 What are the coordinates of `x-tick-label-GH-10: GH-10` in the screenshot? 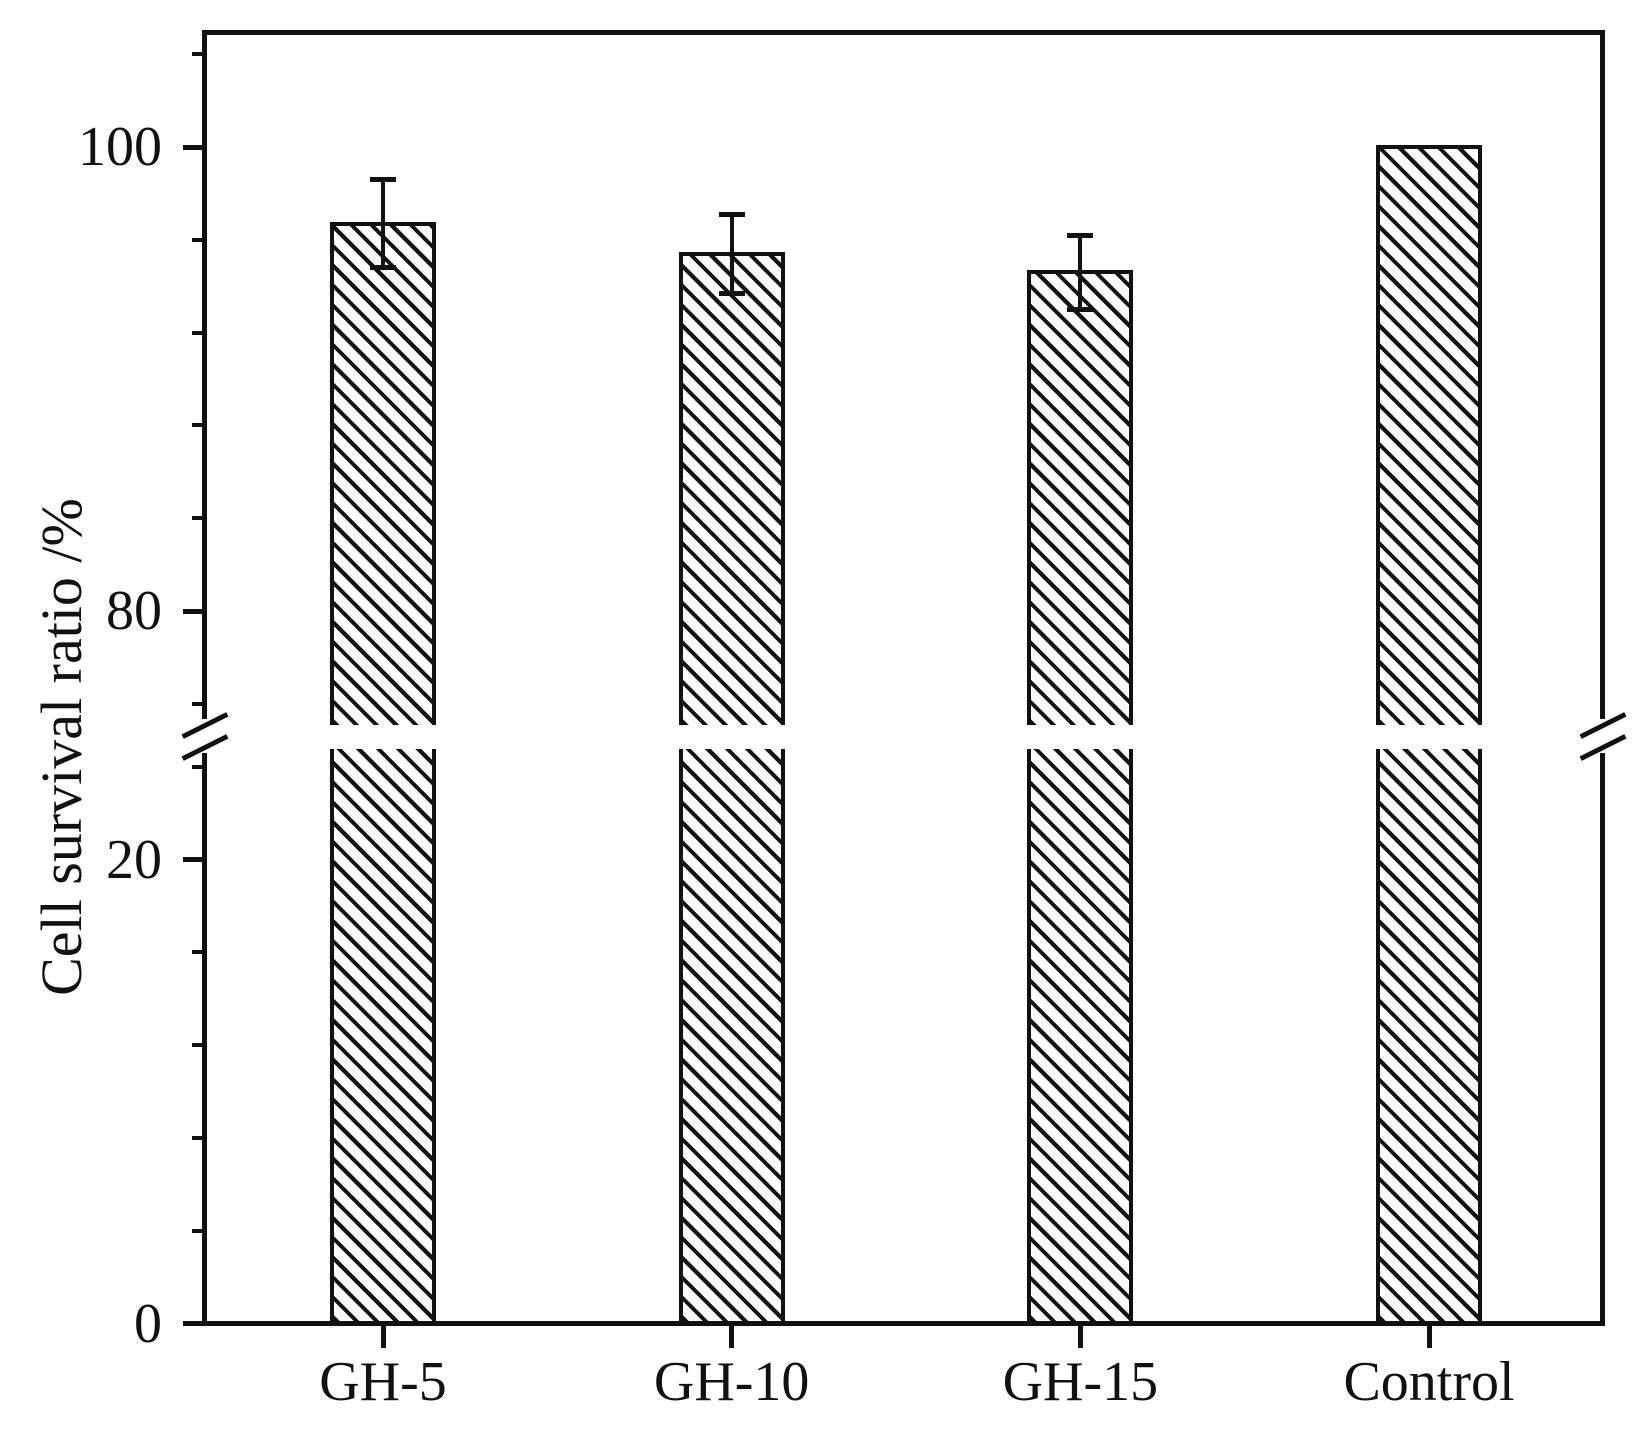 It's located at (731, 1382).